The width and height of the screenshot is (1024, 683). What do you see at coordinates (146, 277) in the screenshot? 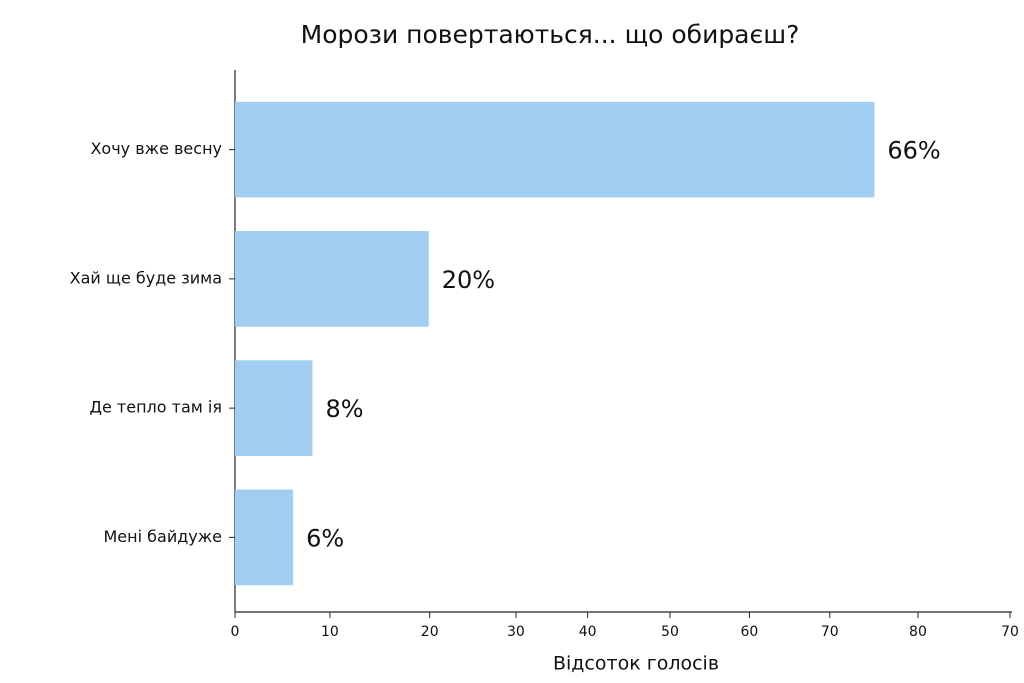
I see `y-tick-label: Хай ще буде зима` at bounding box center [146, 277].